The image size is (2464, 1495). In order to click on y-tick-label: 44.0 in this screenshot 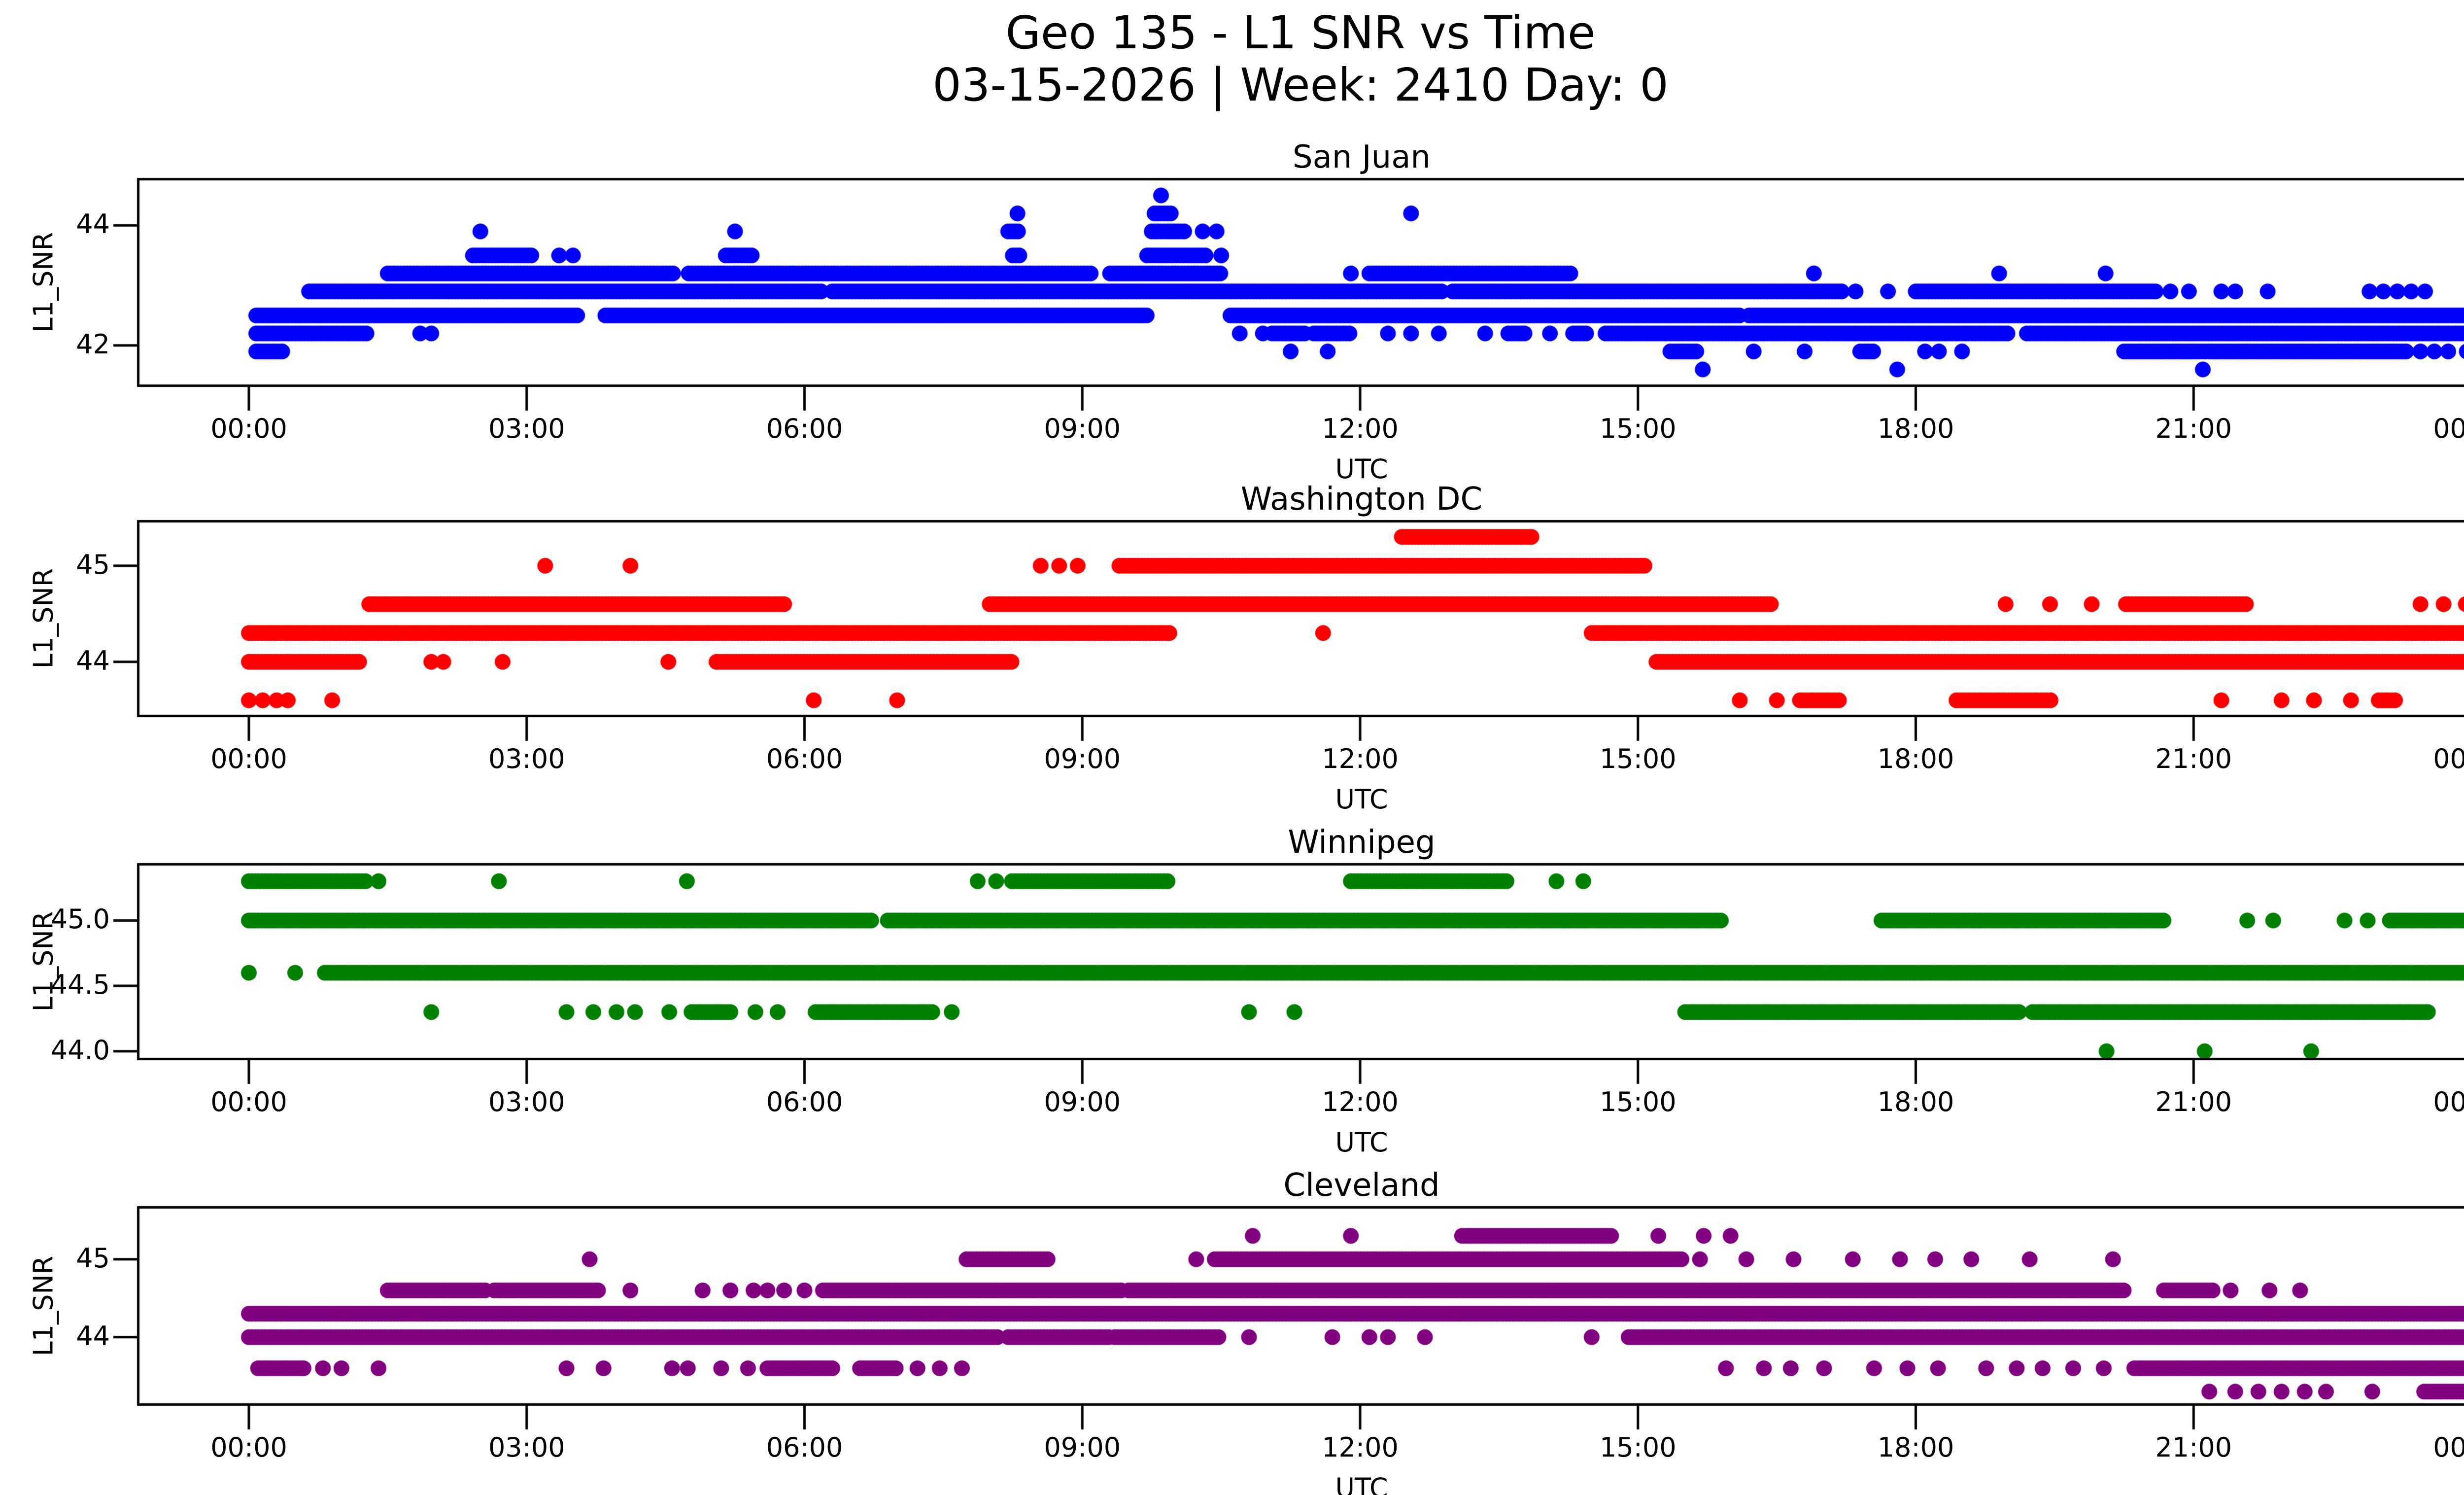, I will do `click(80, 1050)`.